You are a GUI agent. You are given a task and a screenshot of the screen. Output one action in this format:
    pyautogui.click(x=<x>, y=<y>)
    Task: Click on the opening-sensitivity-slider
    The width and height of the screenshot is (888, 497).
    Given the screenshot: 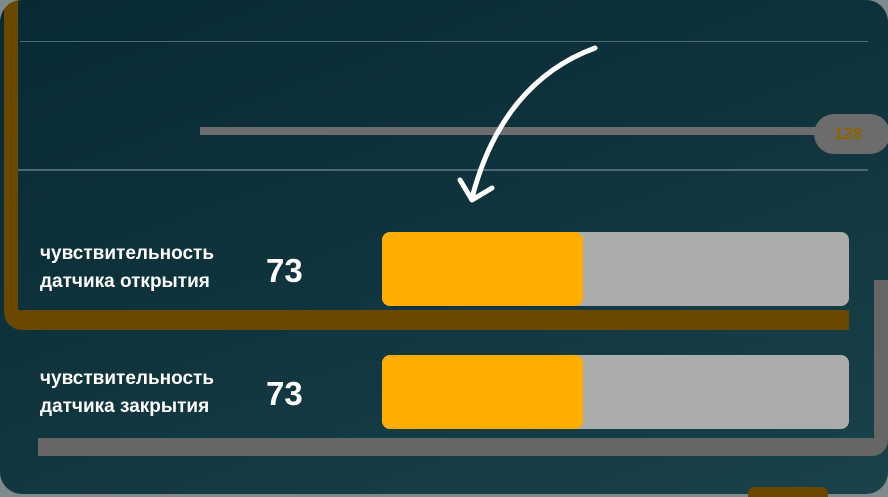 What is the action you would take?
    pyautogui.click(x=615, y=269)
    